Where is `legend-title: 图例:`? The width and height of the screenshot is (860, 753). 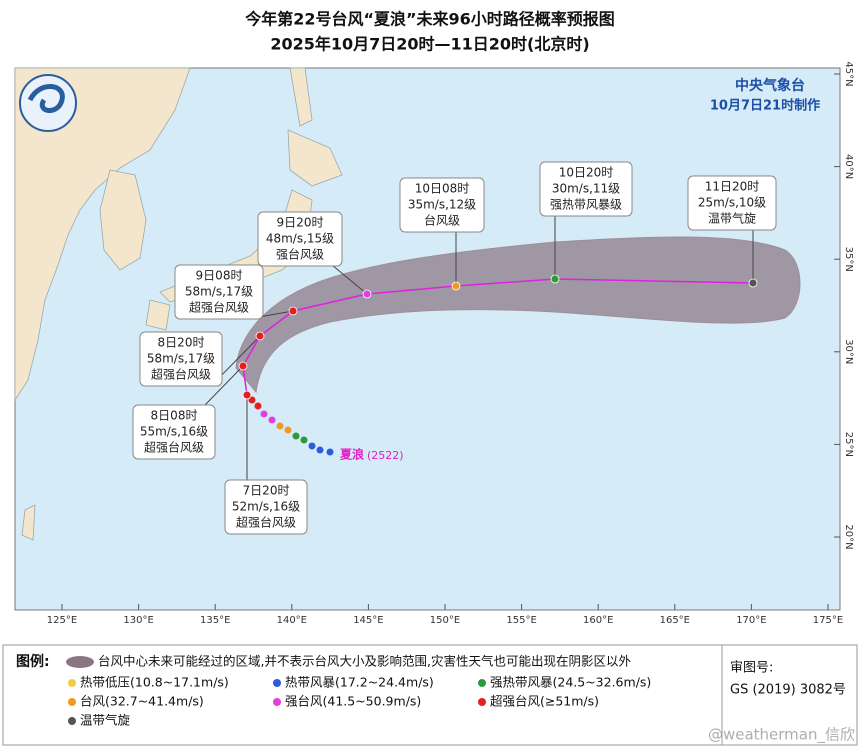
legend-title: 图例: is located at coordinates (33, 661).